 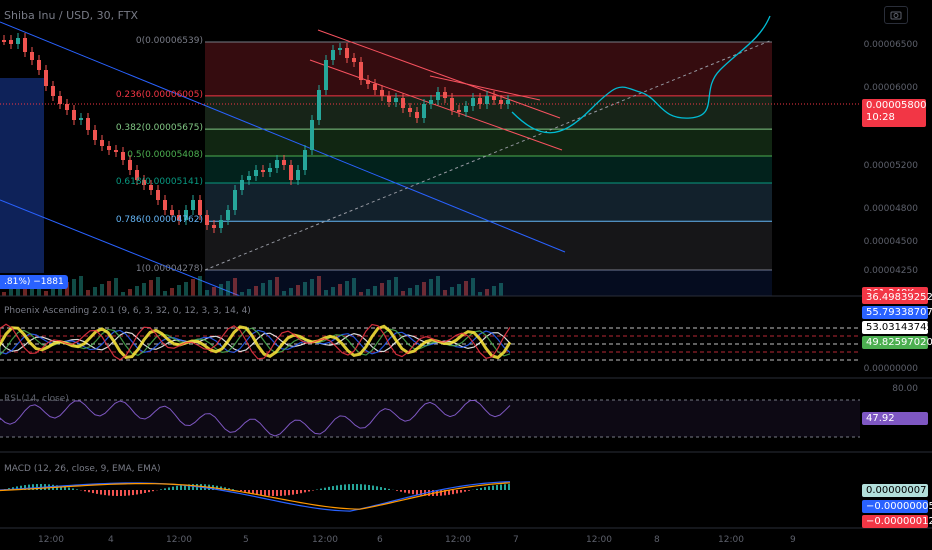 What do you see at coordinates (890, 271) in the screenshot?
I see `price-tick: 0.00004250` at bounding box center [890, 271].